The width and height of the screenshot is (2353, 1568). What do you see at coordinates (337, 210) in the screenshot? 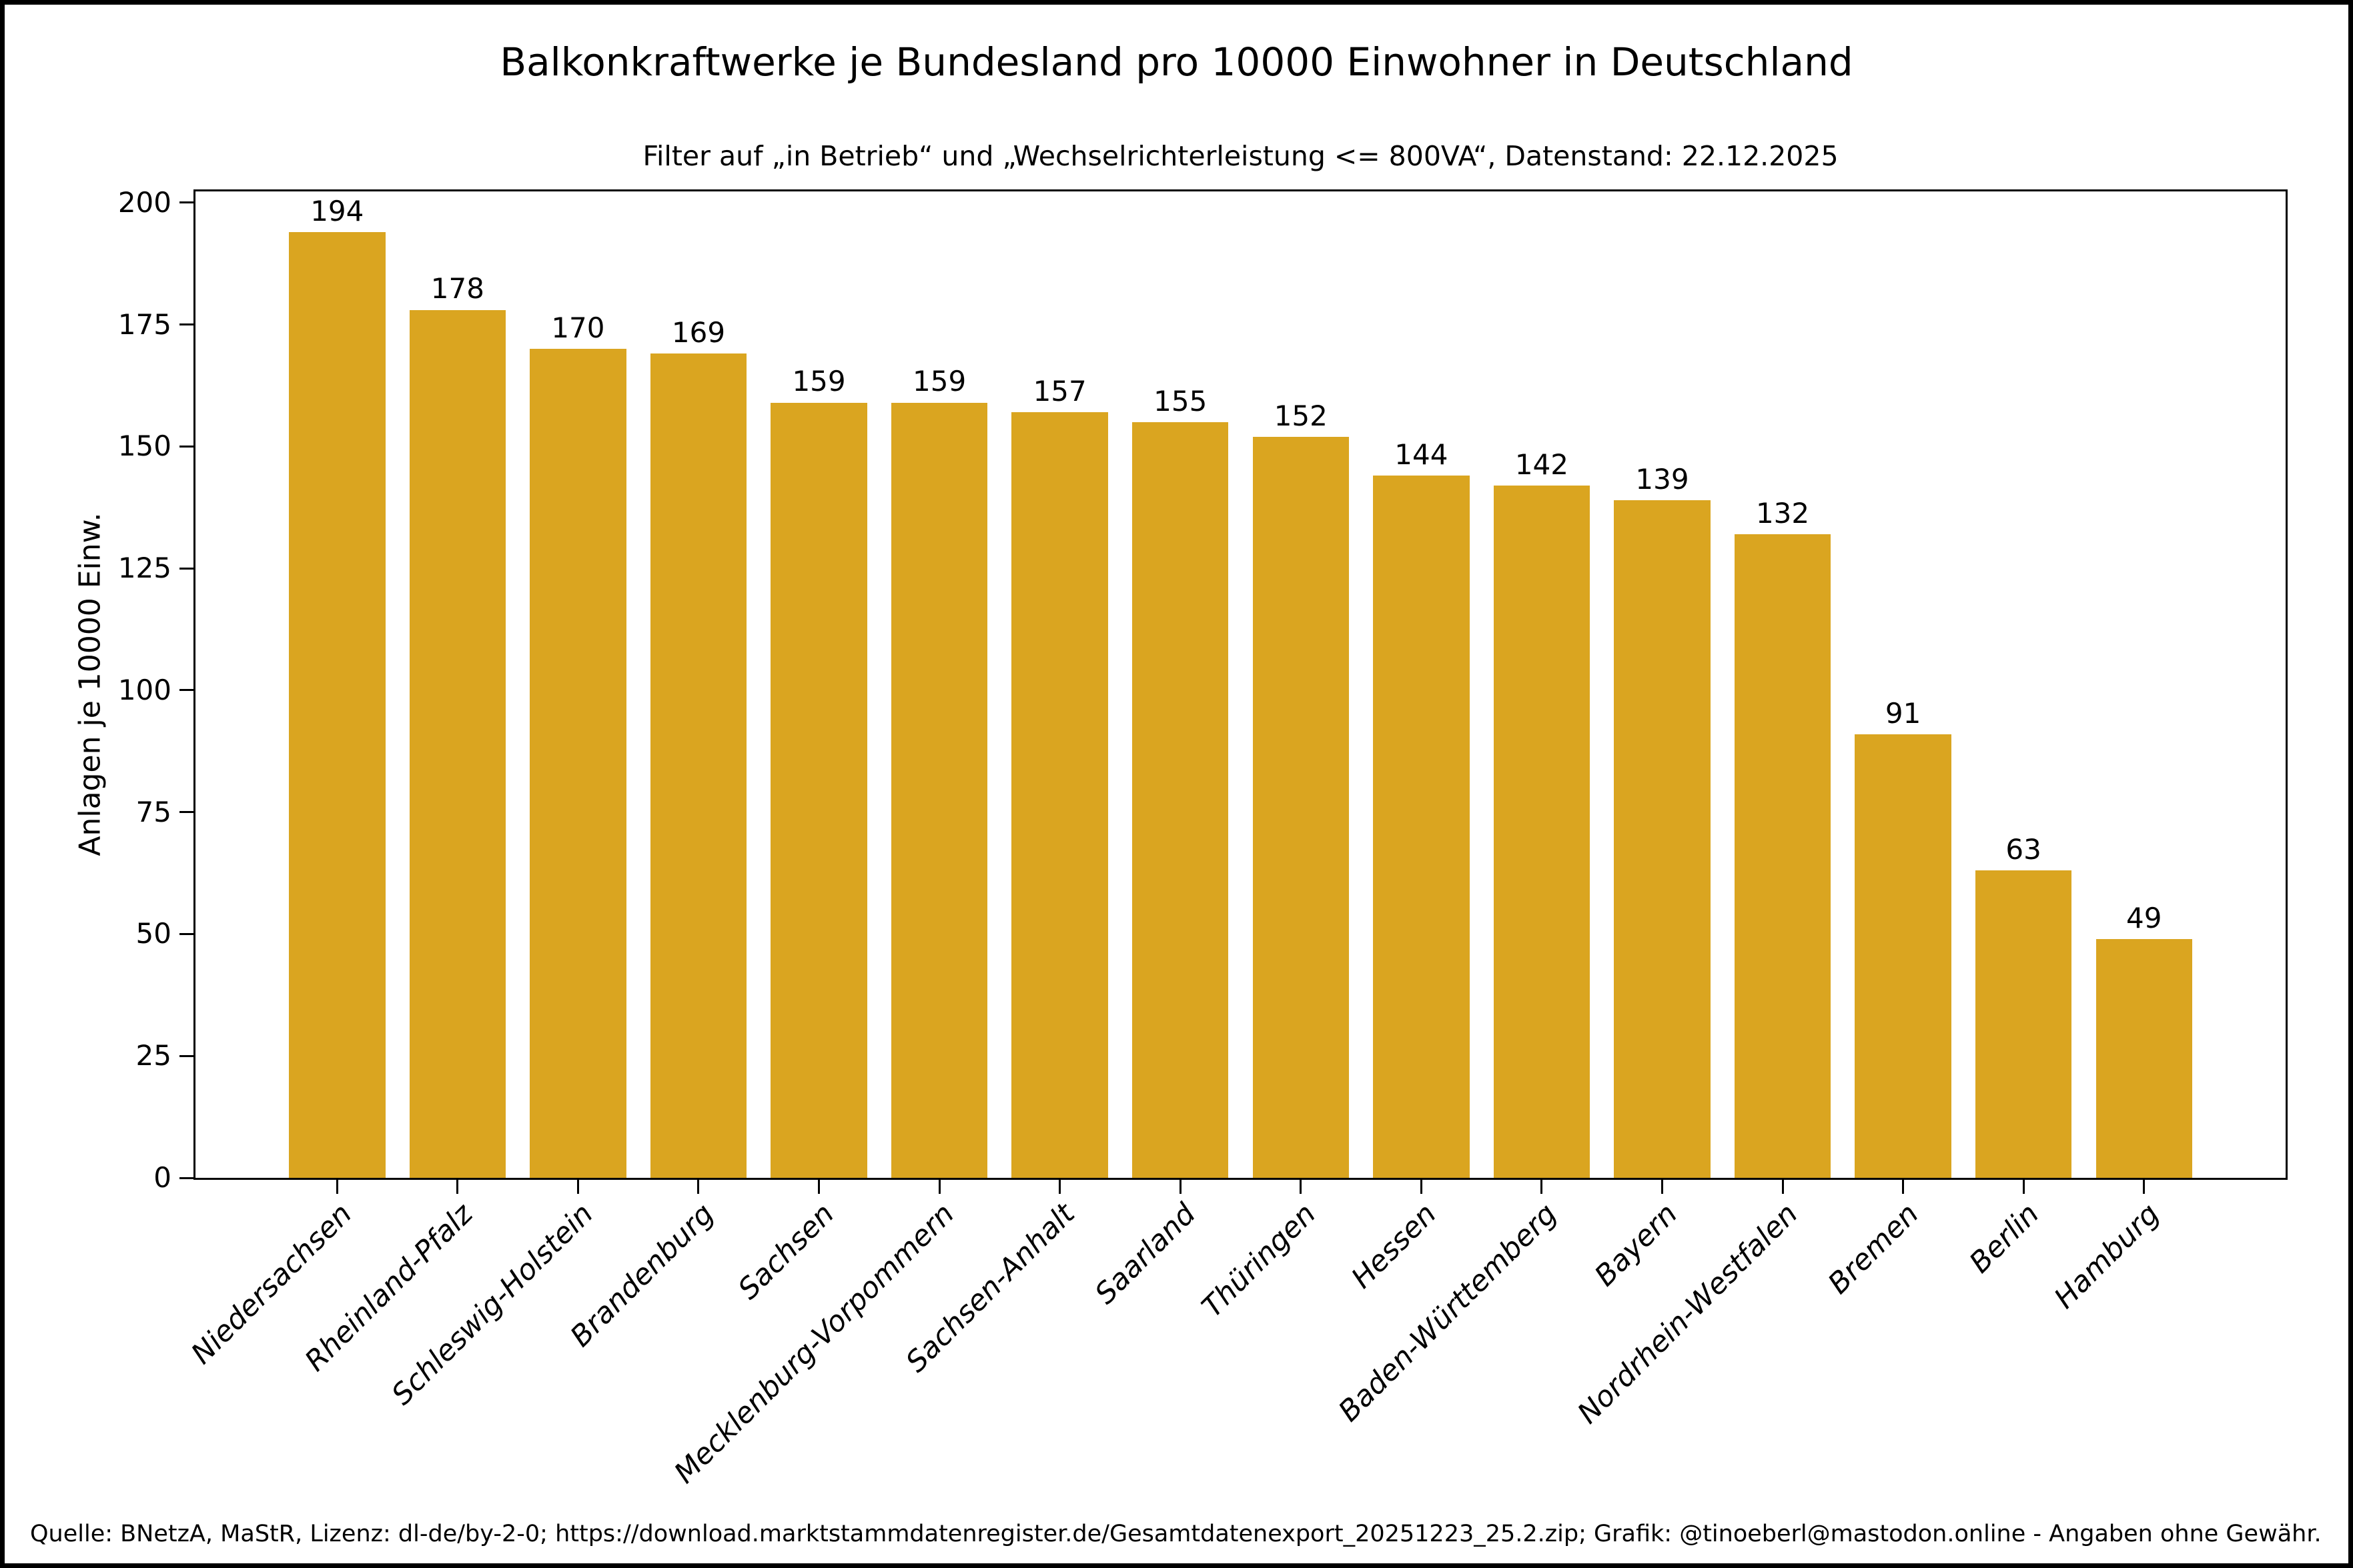
I see `bar-value-label: 194` at bounding box center [337, 210].